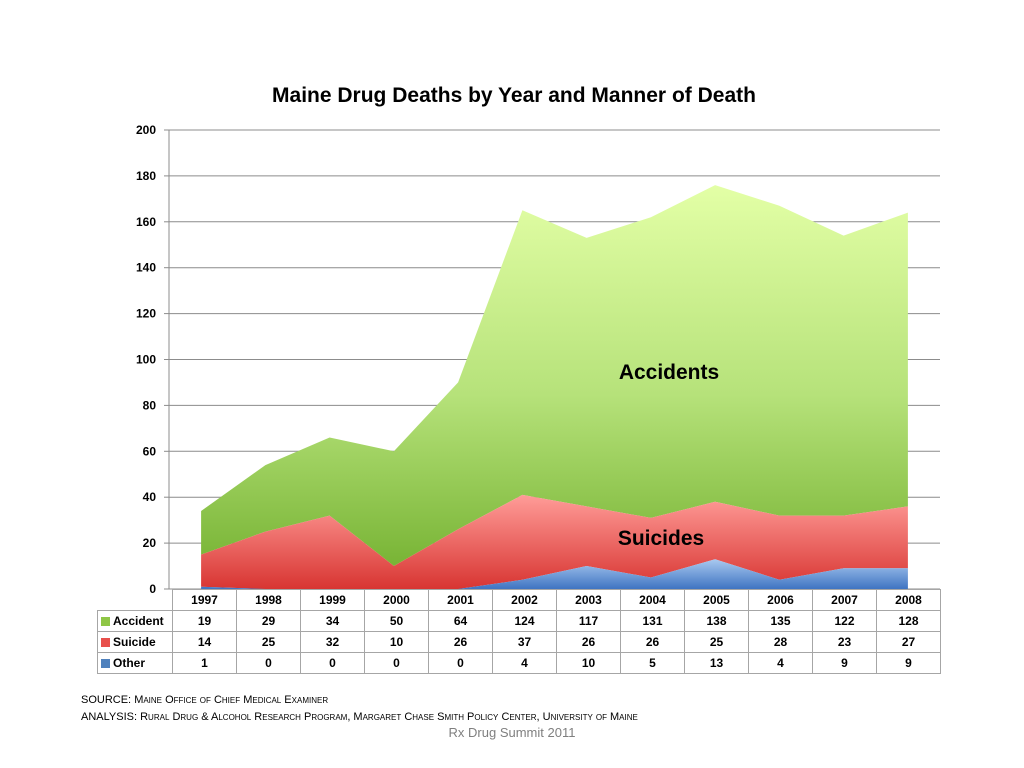  I want to click on year-header-cell: 2003, so click(588, 600).